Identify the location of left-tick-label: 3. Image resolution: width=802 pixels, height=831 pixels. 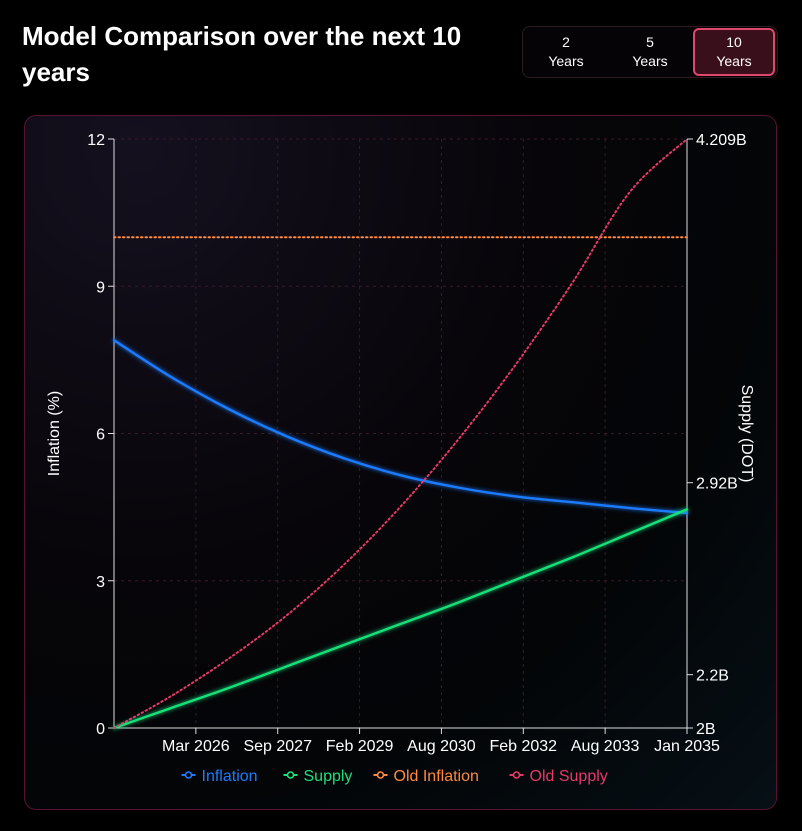
(100, 582).